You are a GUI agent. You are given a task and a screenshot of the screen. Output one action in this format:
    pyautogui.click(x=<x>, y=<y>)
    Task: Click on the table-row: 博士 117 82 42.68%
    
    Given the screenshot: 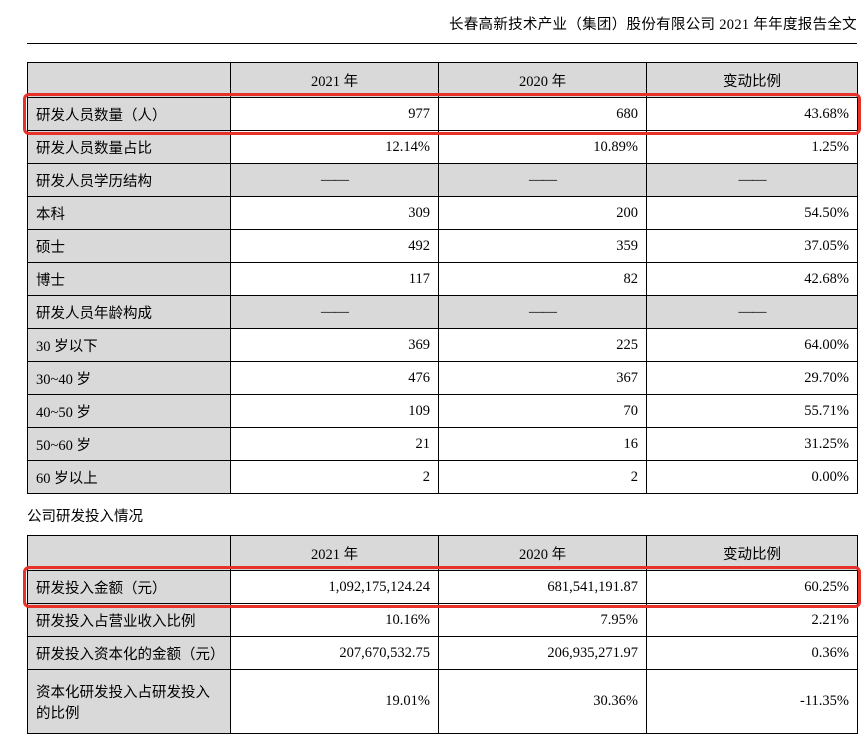 What is the action you would take?
    pyautogui.click(x=442, y=279)
    